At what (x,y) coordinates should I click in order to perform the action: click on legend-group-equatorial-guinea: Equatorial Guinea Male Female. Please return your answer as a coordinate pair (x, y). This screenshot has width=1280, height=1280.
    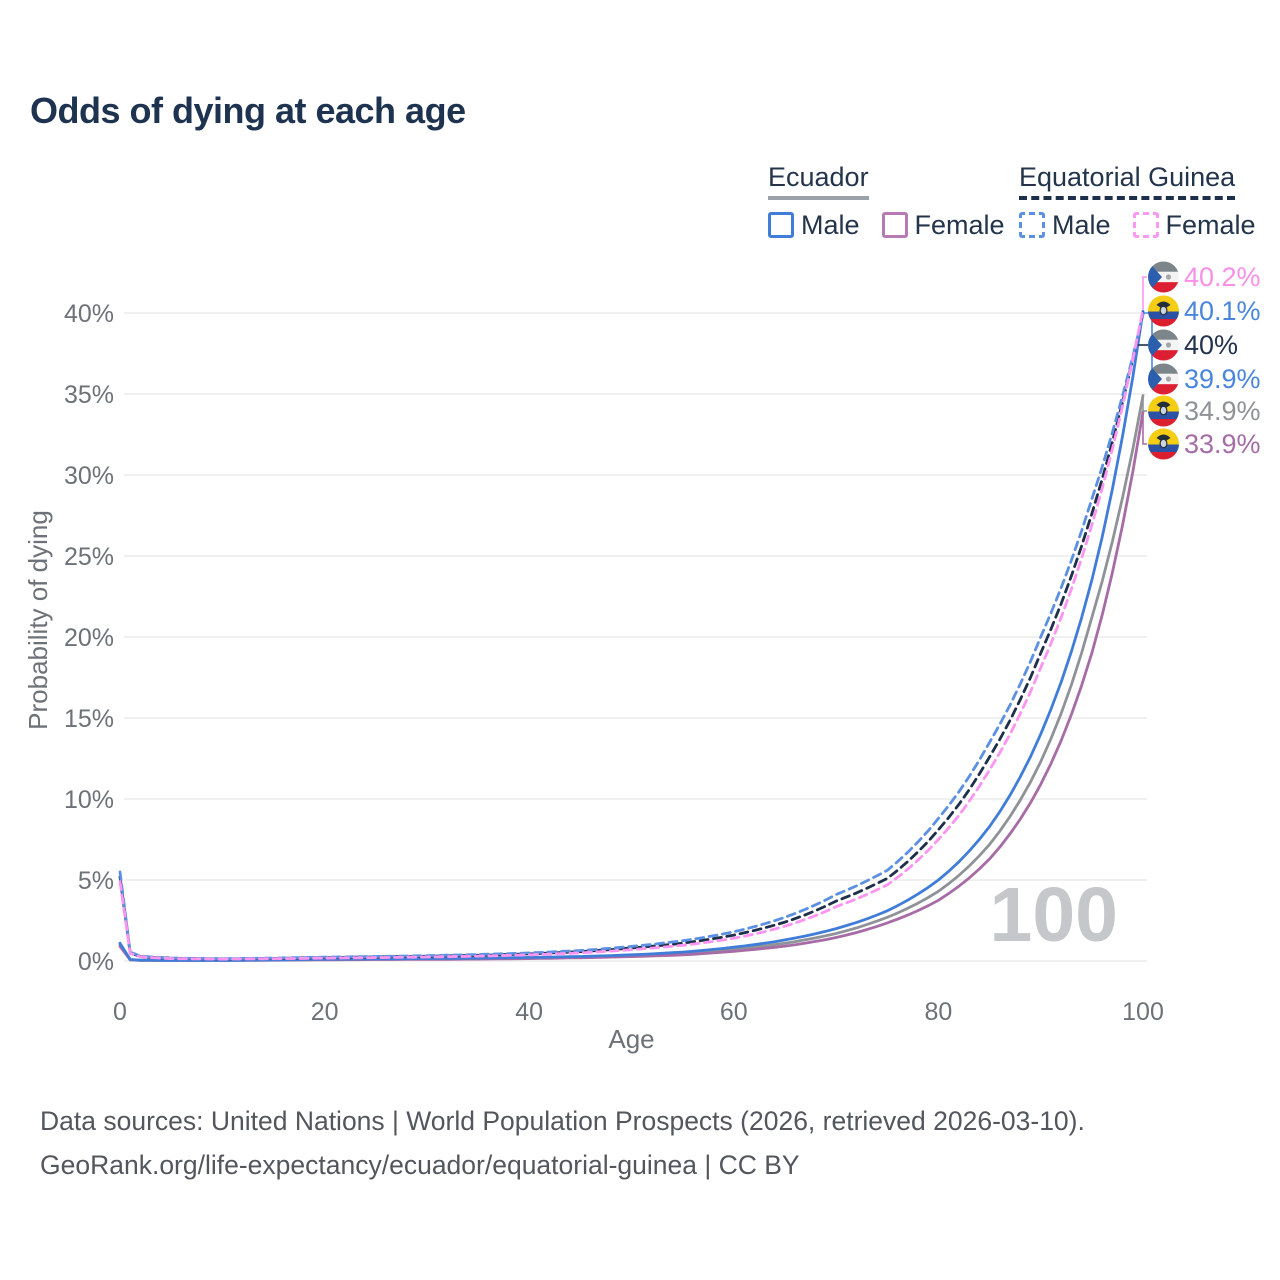
    Looking at the image, I should click on (1137, 201).